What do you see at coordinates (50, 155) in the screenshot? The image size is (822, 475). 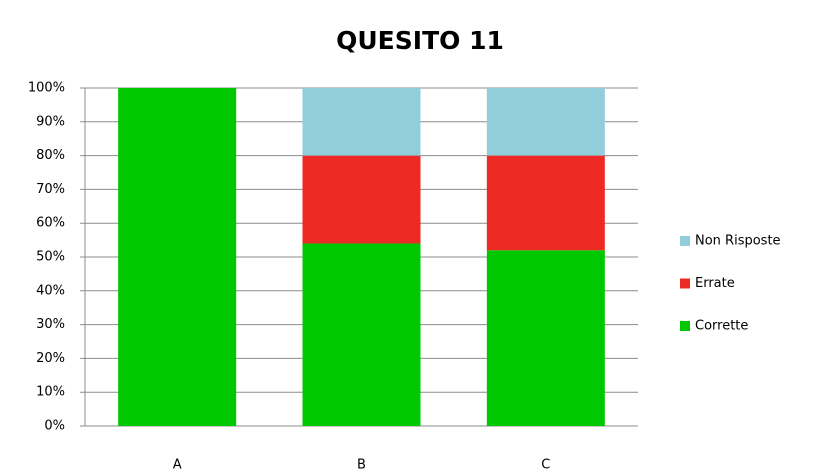 I see `y-tick-label: 80%` at bounding box center [50, 155].